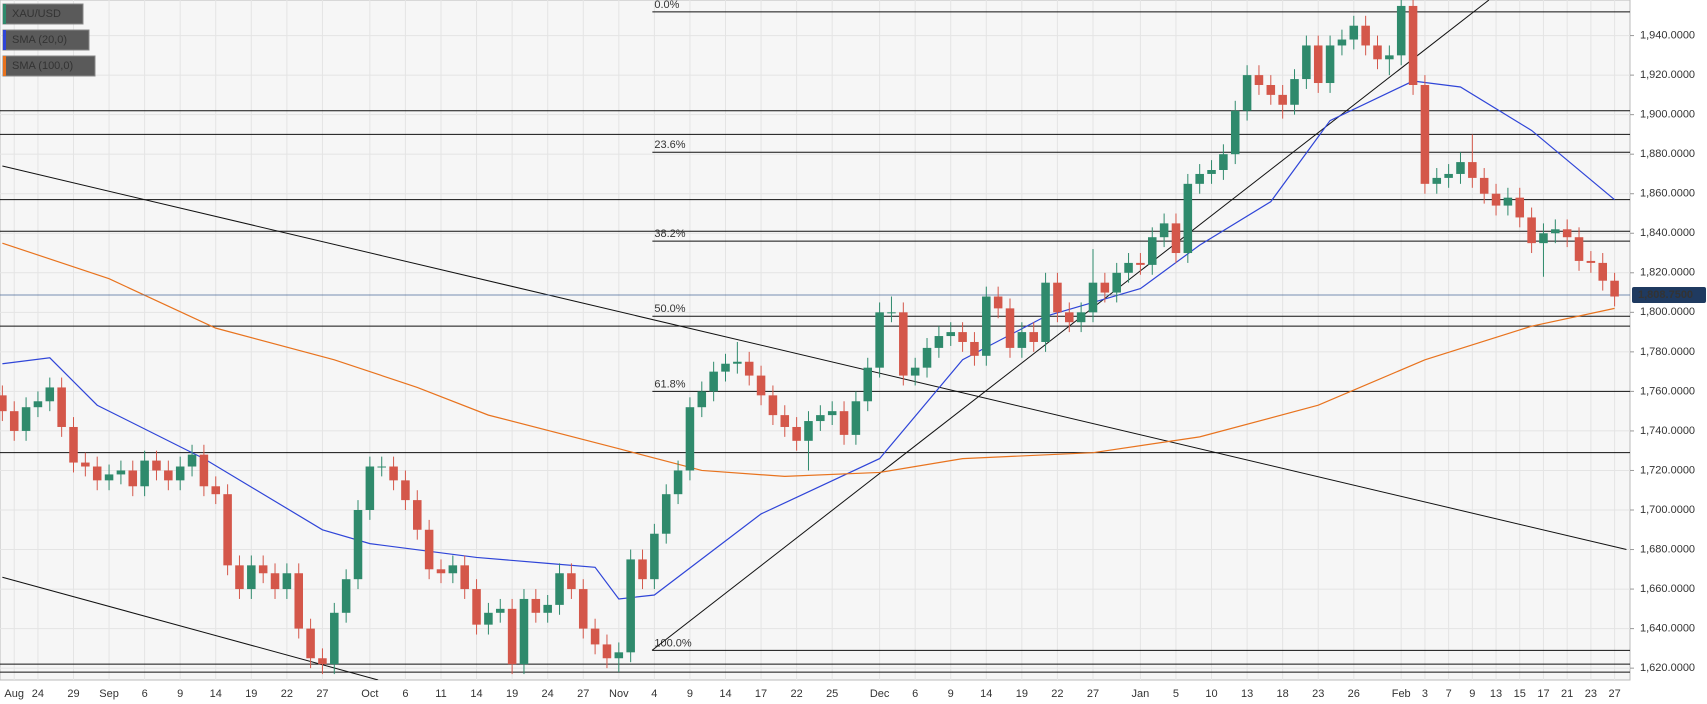  Describe the element at coordinates (619, 694) in the screenshot. I see `x-tick-label: Nov` at that location.